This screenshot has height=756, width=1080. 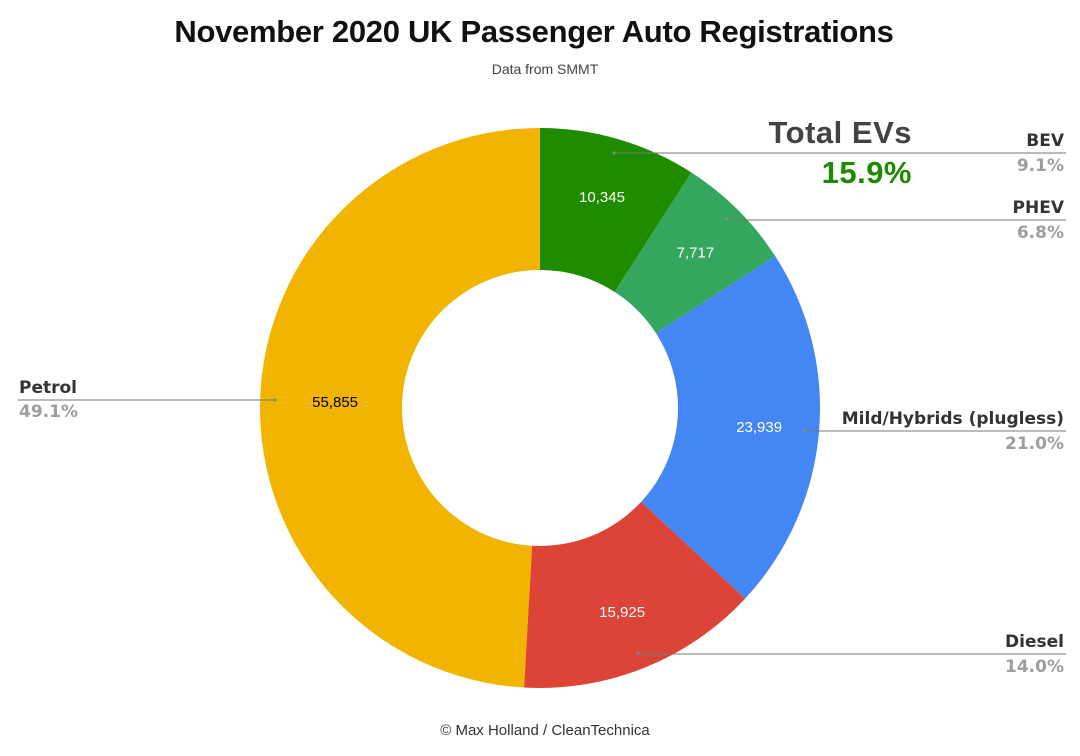 I want to click on legend-name-diesel: Diesel, so click(x=1034, y=642).